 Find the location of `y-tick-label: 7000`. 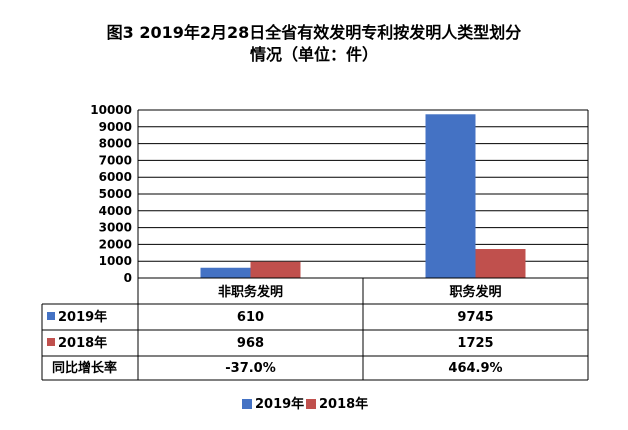

y-tick-label: 7000 is located at coordinates (115, 160).